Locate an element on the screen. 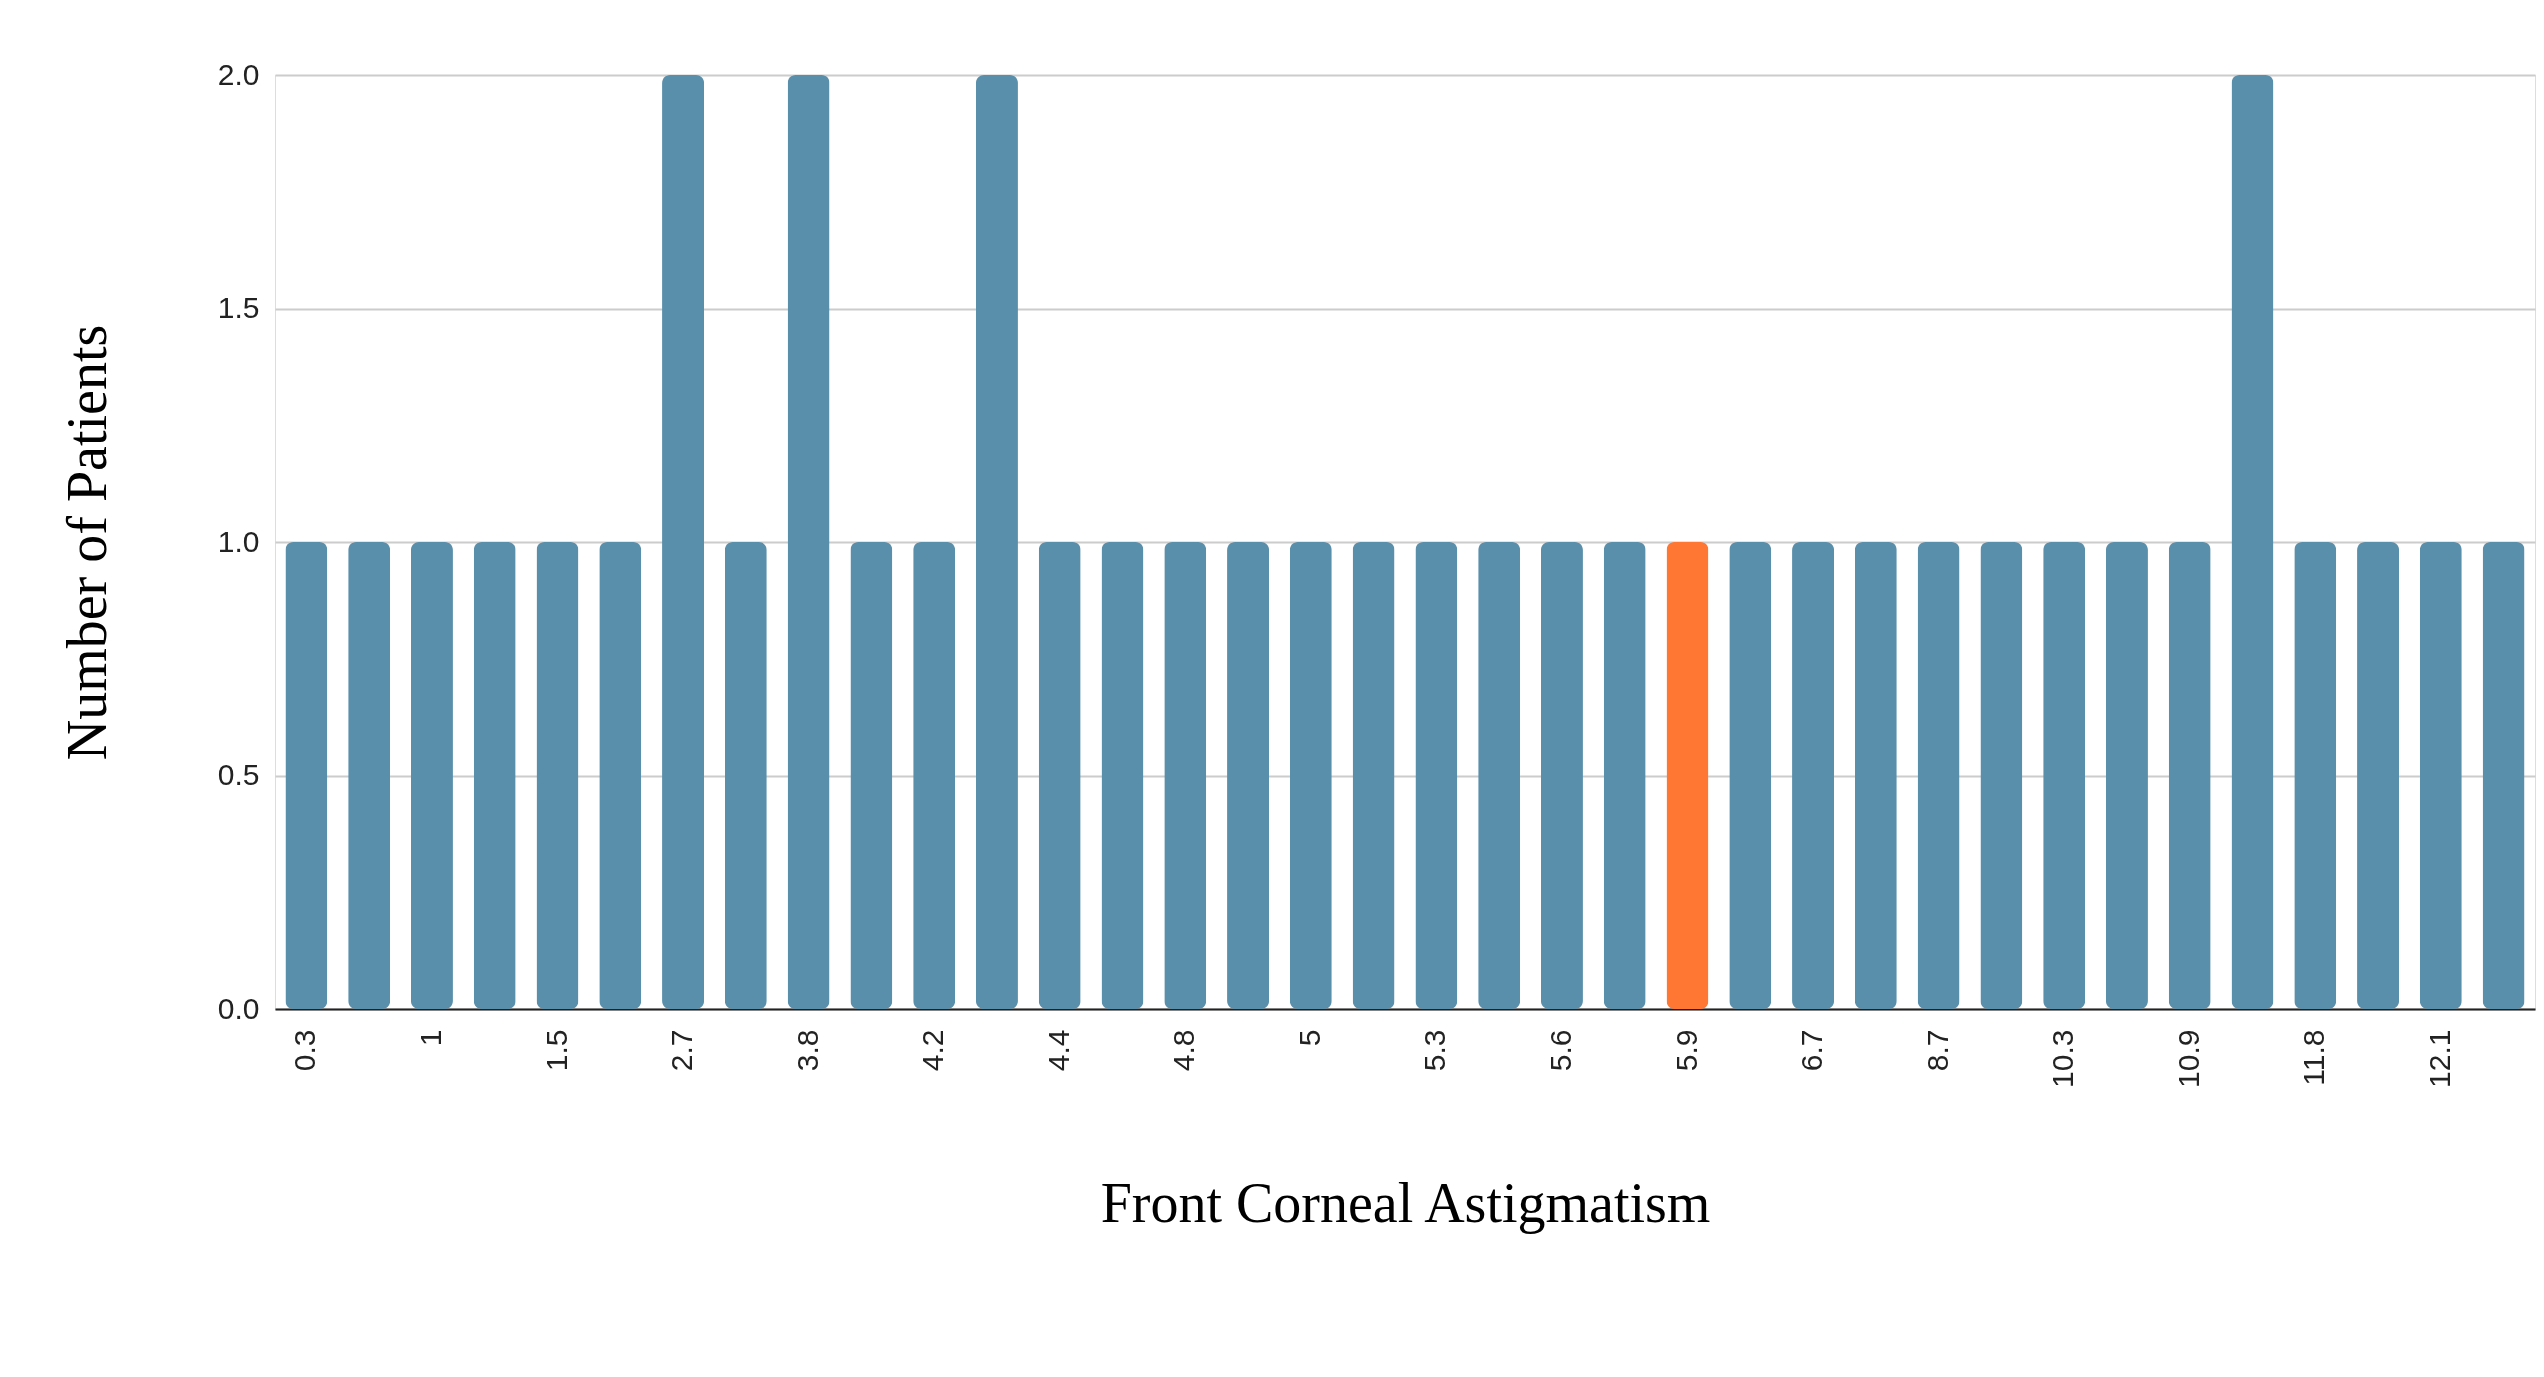 Image resolution: width=2544 pixels, height=1377 pixels. x-axis-title: Front Corneal Astigmatism is located at coordinates (1405, 1202).